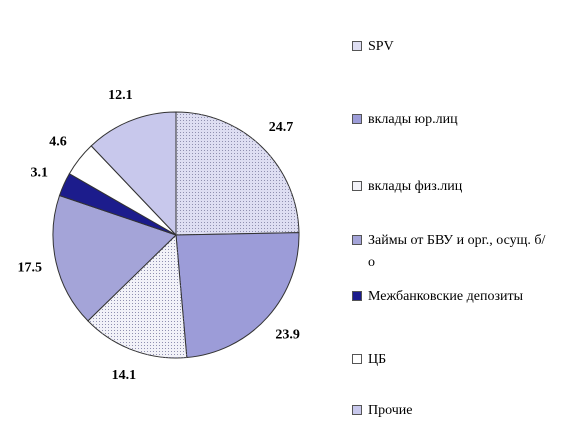 The height and width of the screenshot is (434, 563). What do you see at coordinates (413, 119) in the screenshot?
I see `legend-label: вклады юр.лиц` at bounding box center [413, 119].